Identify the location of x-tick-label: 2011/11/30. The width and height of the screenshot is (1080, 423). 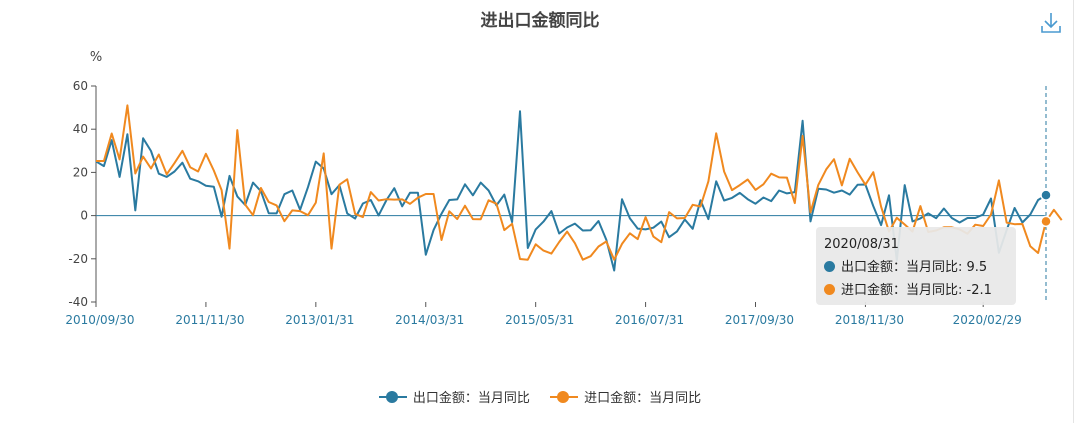
(209, 320).